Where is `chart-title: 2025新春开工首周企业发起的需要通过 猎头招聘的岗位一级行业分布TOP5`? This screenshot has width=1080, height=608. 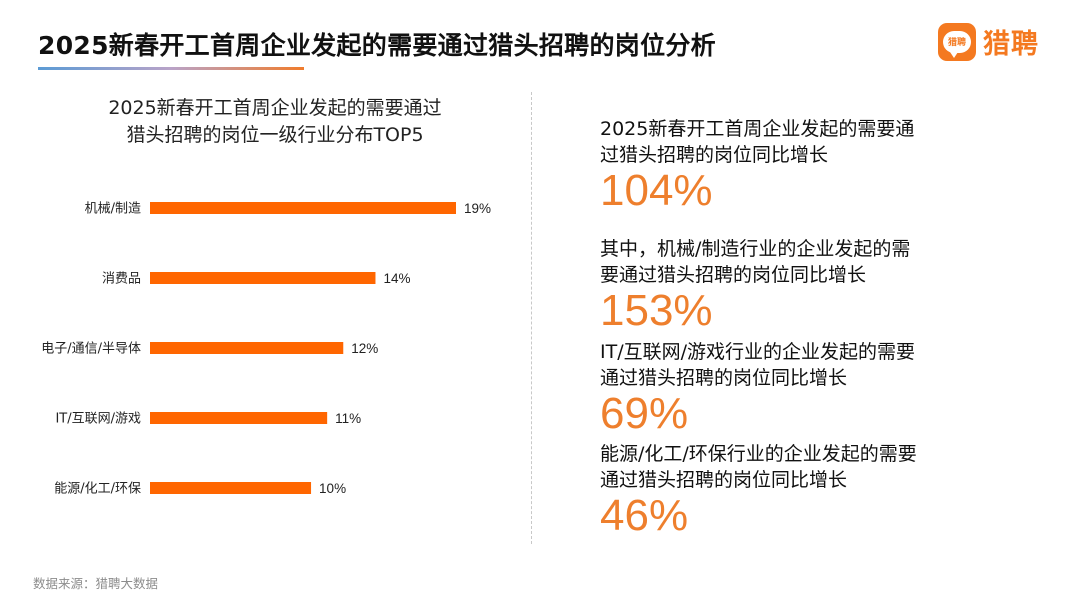 chart-title: 2025新春开工首周企业发起的需要通过 猎头招聘的岗位一级行业分布TOP5 is located at coordinates (275, 122).